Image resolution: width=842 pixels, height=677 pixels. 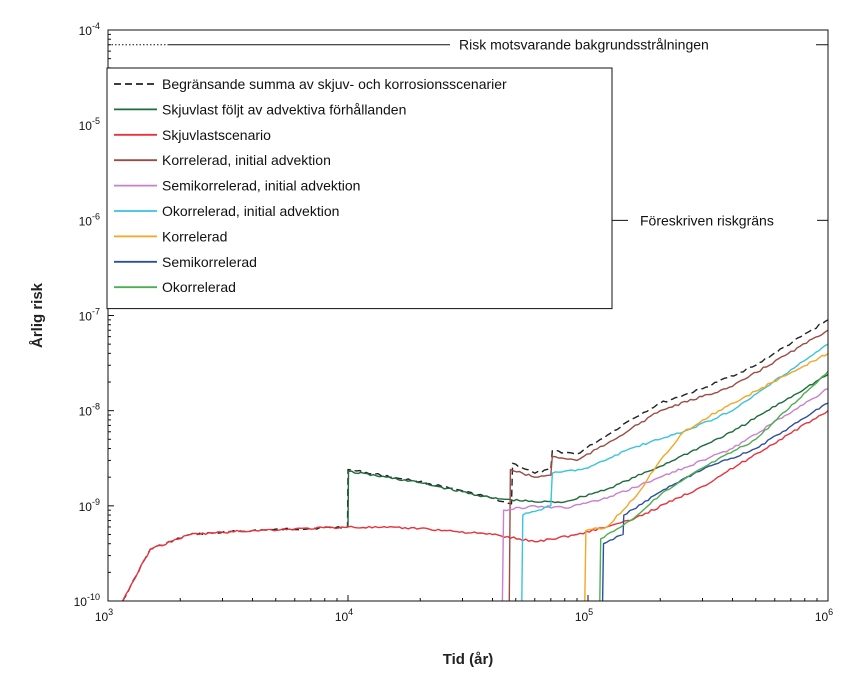 What do you see at coordinates (216, 135) in the screenshot?
I see `legend-entry: Skjuvlastscenario` at bounding box center [216, 135].